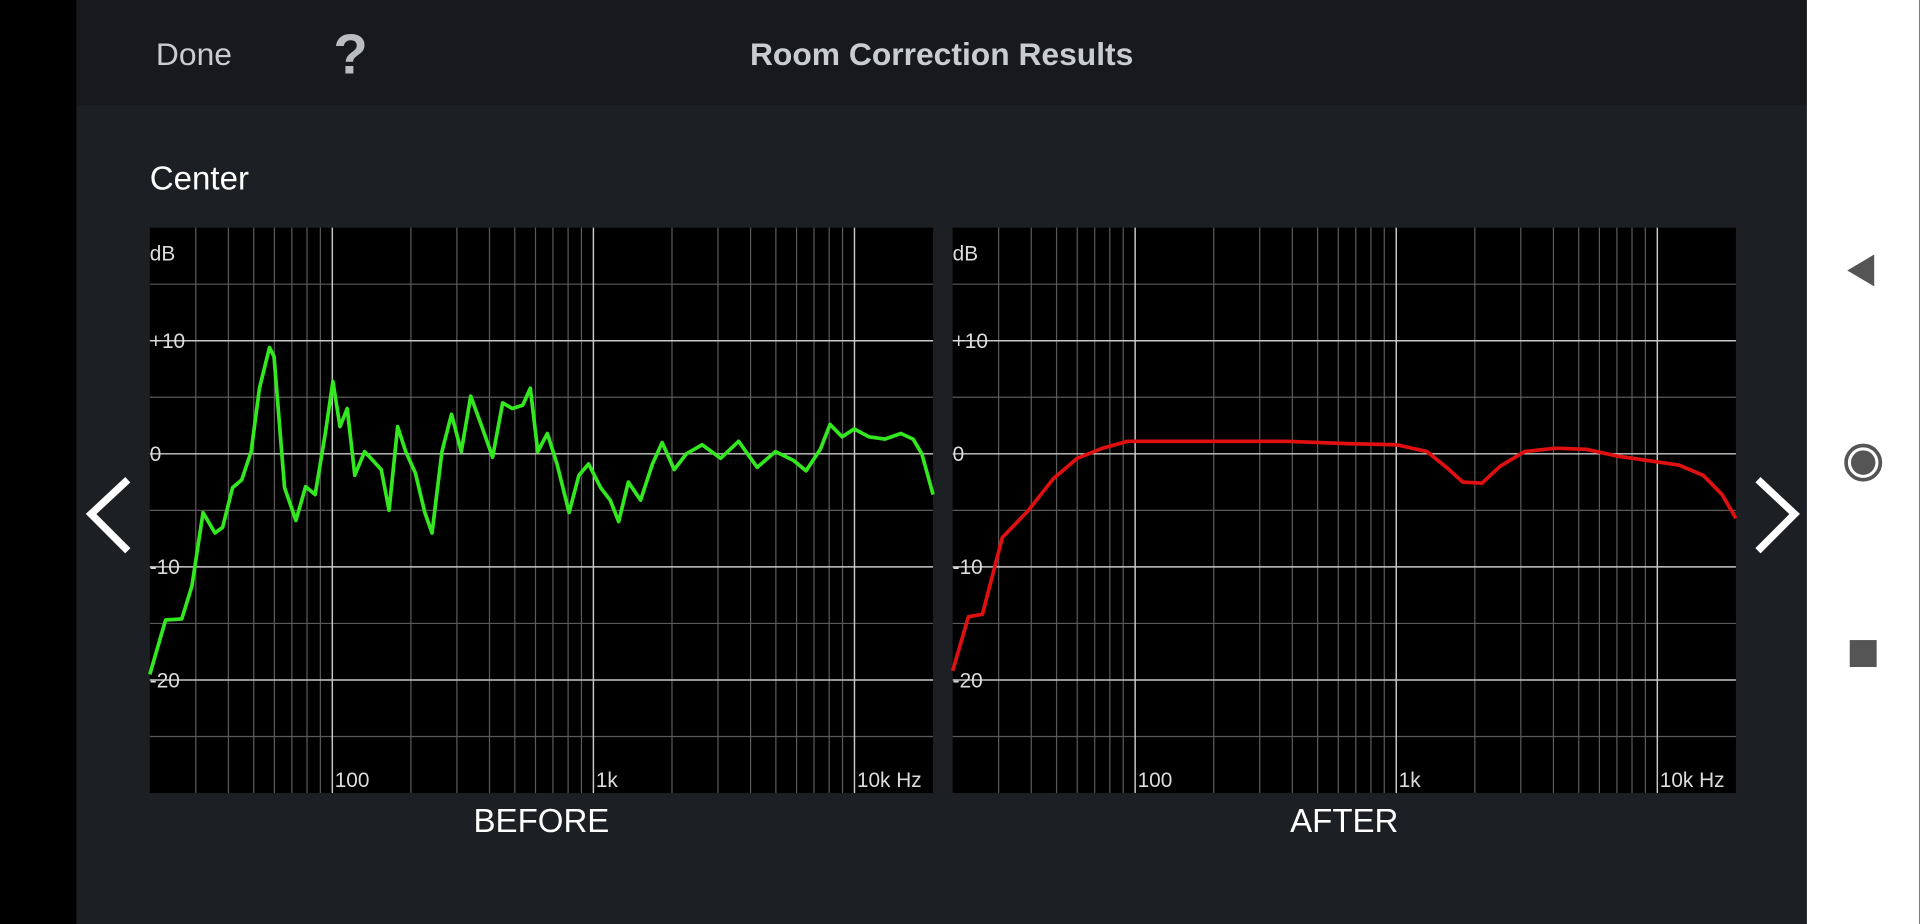  What do you see at coordinates (108, 515) in the screenshot?
I see `prev-arrow` at bounding box center [108, 515].